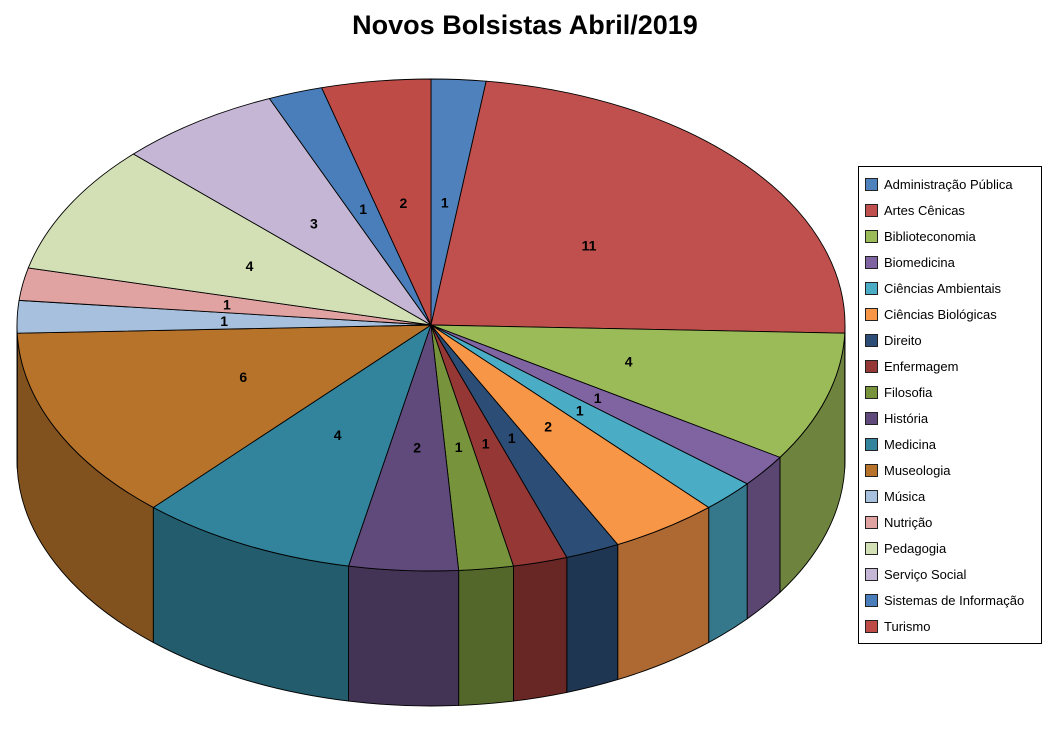 This screenshot has width=1050, height=742. I want to click on legend-label: Artes Cênicas, so click(924, 210).